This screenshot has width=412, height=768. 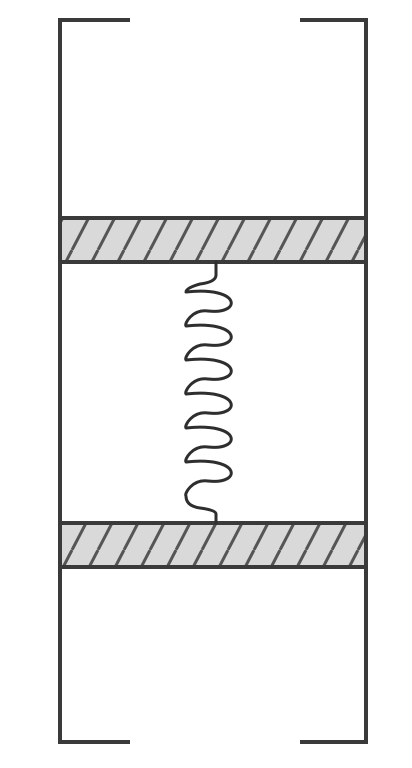 What do you see at coordinates (213, 240) in the screenshot?
I see `upper-piston` at bounding box center [213, 240].